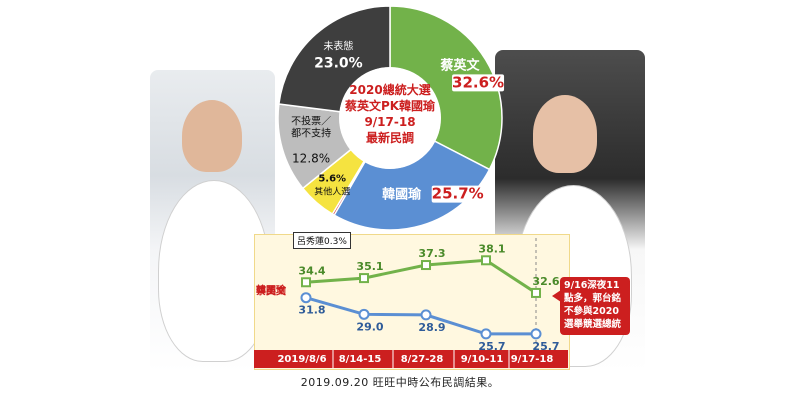 This screenshot has height=400, width=800. What do you see at coordinates (311, 242) in the screenshot?
I see `lu-tag-name: 呂秀蓮` at bounding box center [311, 242].